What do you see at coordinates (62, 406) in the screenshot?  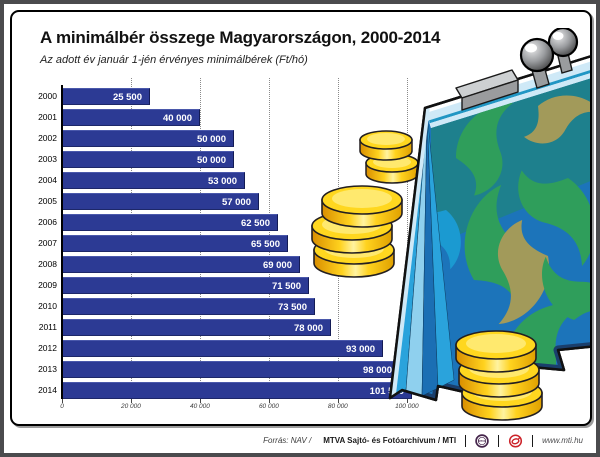 I see `x-tick-label: 0` at bounding box center [62, 406].